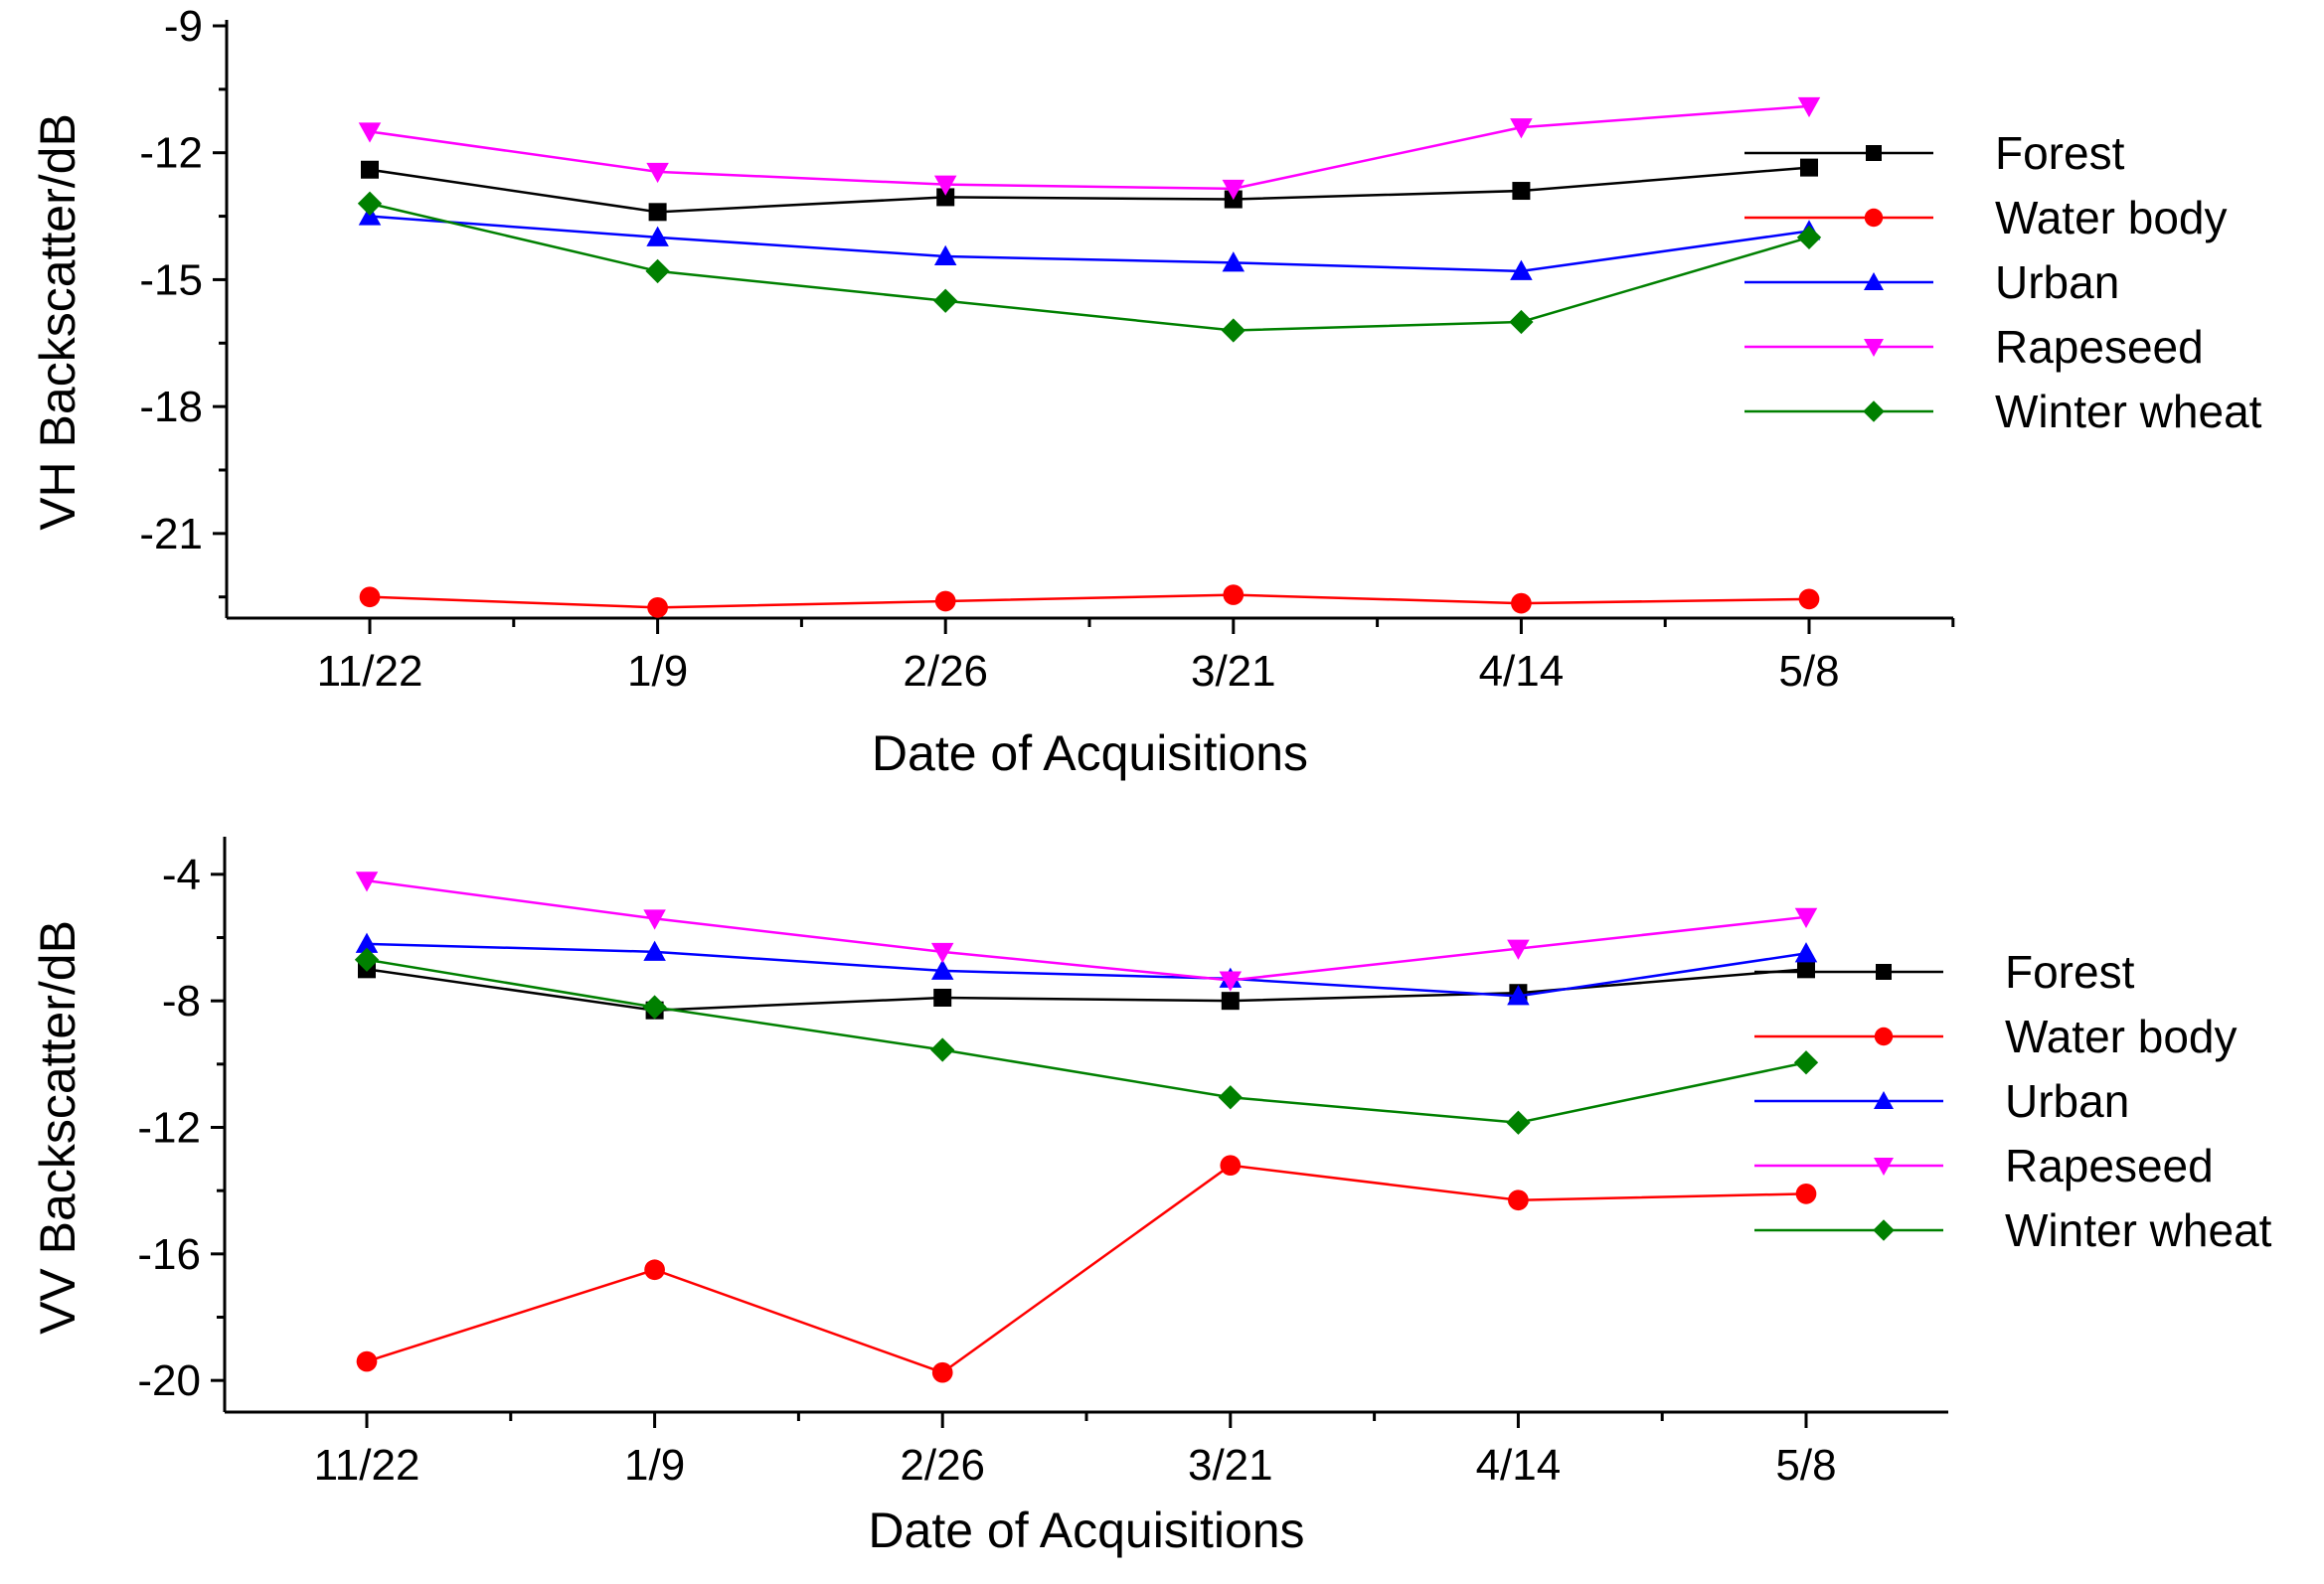  What do you see at coordinates (171, 407) in the screenshot?
I see `y-tick-label: -18` at bounding box center [171, 407].